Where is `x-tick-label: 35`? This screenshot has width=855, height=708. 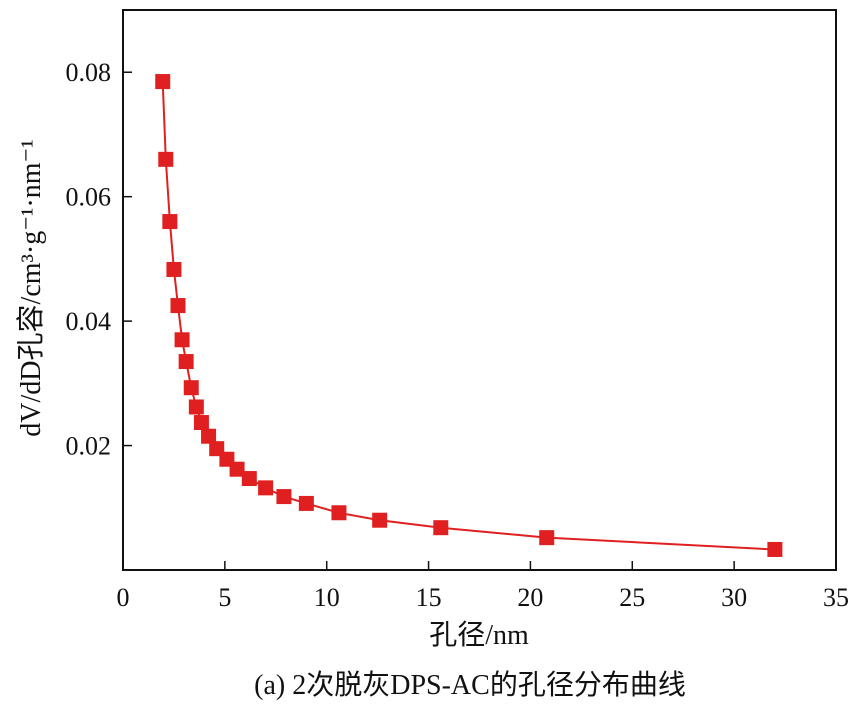
x-tick-label: 35 is located at coordinates (836, 597).